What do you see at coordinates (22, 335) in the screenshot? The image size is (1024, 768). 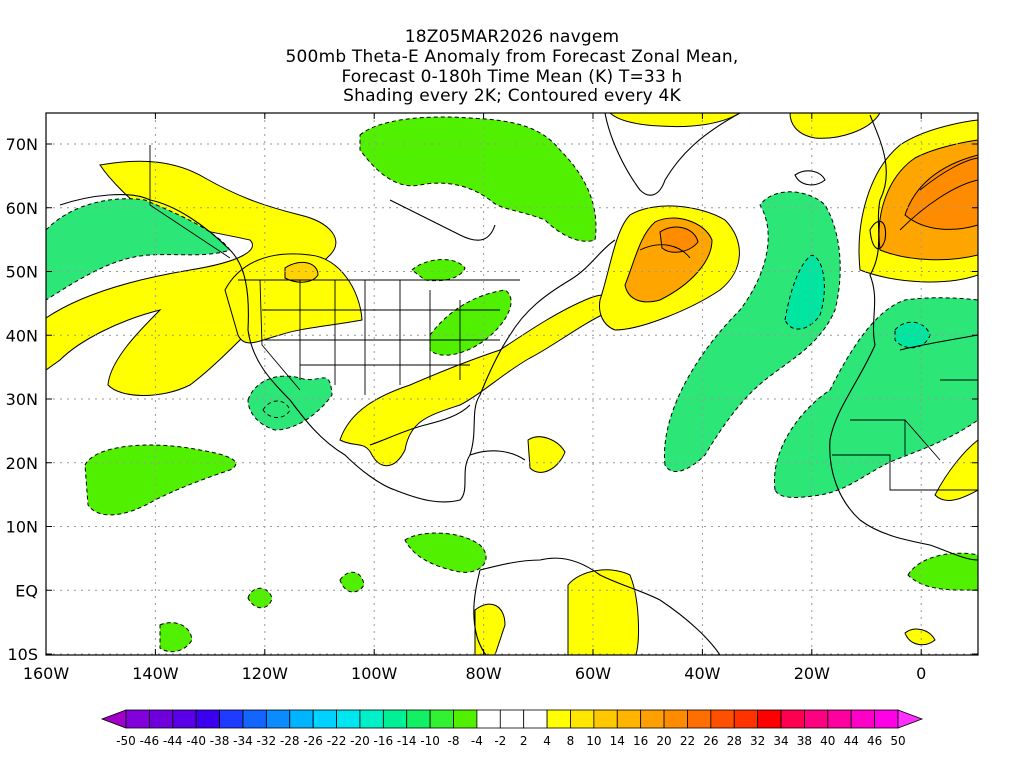 I see `lat-label: 40N` at bounding box center [22, 335].